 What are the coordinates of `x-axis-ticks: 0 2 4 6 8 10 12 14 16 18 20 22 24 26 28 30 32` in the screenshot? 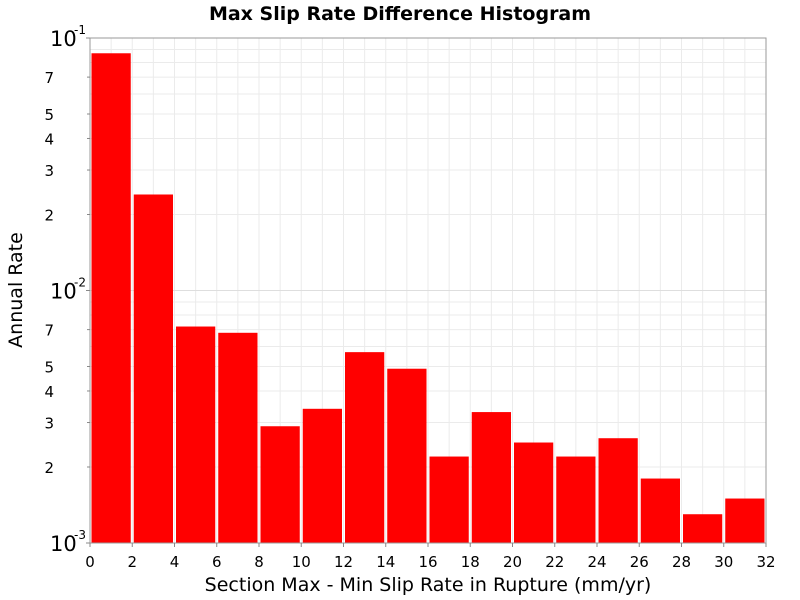 It's located at (430, 557).